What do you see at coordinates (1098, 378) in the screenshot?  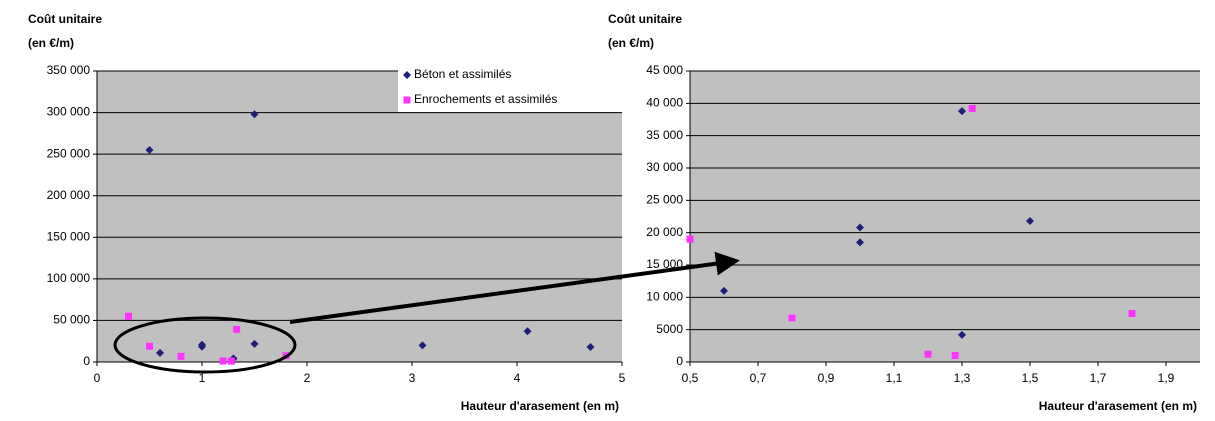 I see `x-tick-label: 1,7` at bounding box center [1098, 378].